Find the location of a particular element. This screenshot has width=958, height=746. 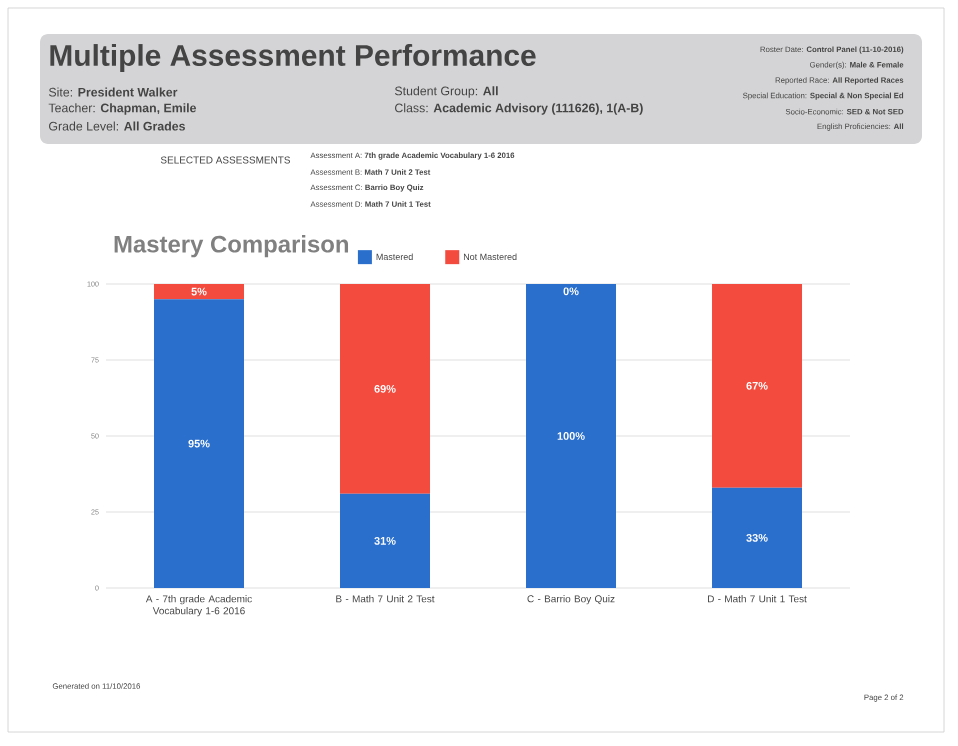

text: Multiple Assessment Performance is located at coordinates (293, 58).